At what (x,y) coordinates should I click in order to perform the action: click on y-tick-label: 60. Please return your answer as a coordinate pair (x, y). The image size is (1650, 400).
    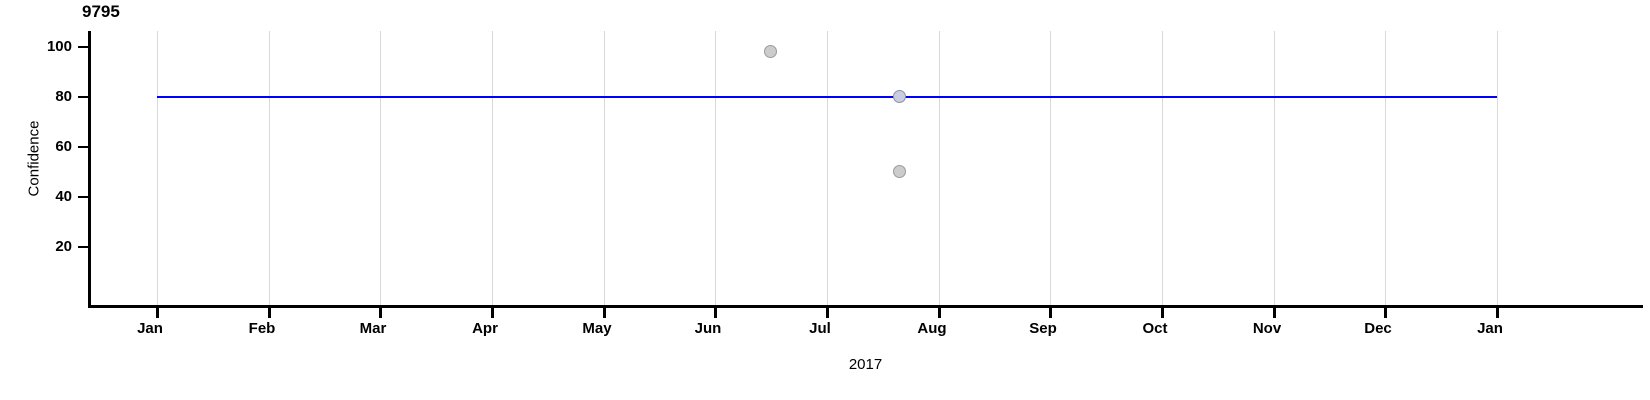
    Looking at the image, I should click on (63, 146).